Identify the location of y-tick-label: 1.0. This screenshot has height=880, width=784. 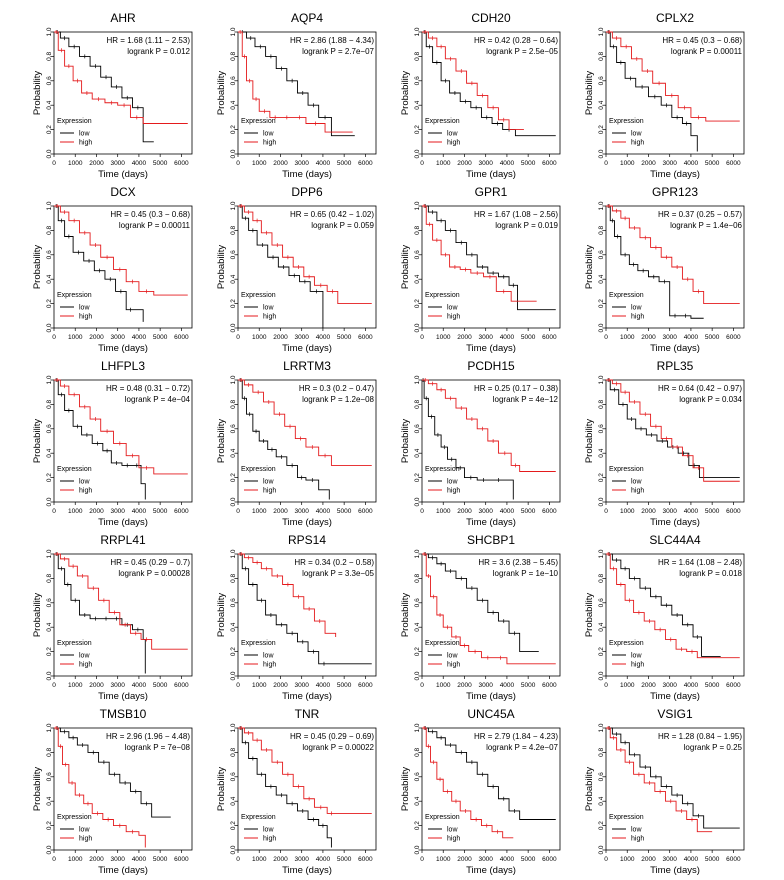
(49, 727).